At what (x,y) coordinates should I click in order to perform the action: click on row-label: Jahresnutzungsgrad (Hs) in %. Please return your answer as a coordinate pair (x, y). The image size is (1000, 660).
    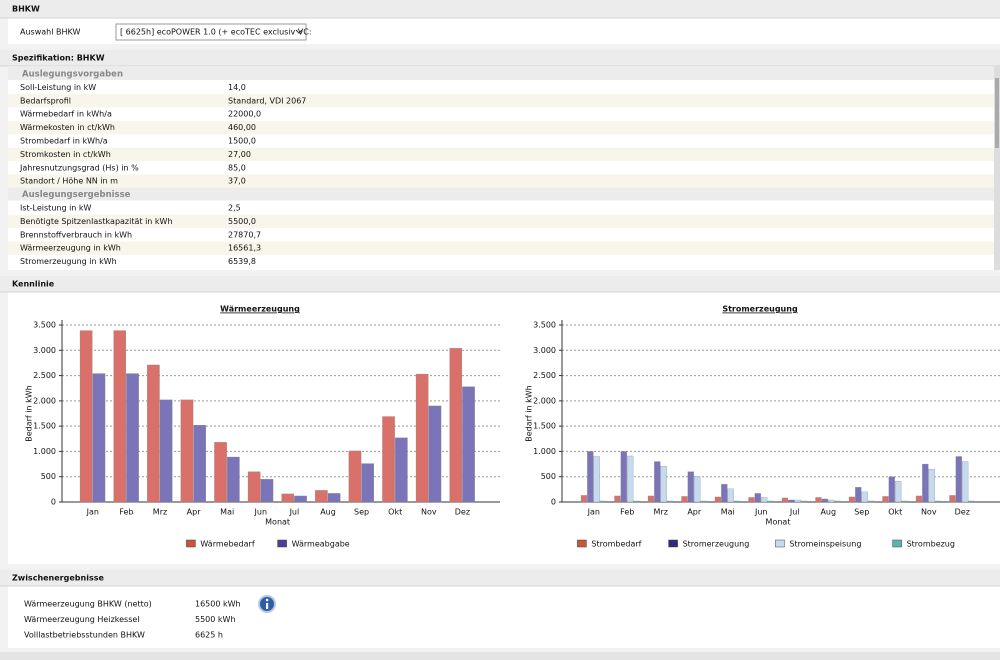
    Looking at the image, I should click on (79, 167).